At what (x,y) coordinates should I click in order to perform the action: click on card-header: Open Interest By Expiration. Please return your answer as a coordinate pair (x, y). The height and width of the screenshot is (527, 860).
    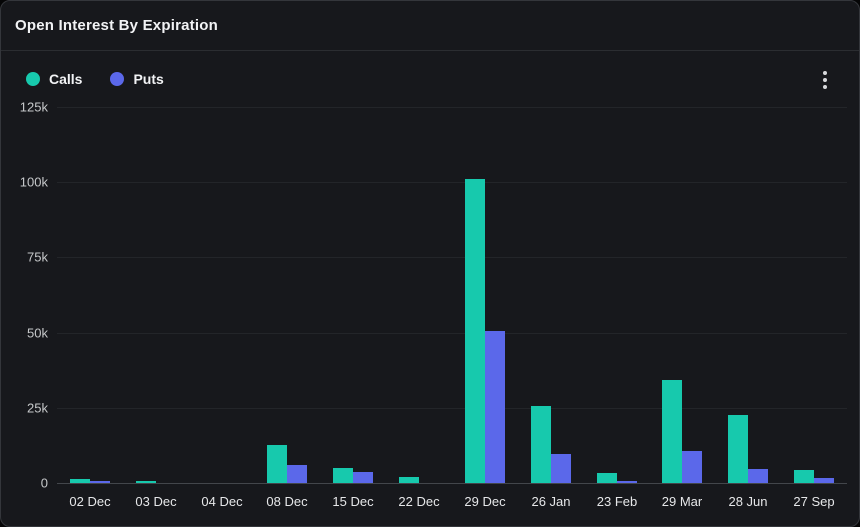
    Looking at the image, I should click on (430, 26).